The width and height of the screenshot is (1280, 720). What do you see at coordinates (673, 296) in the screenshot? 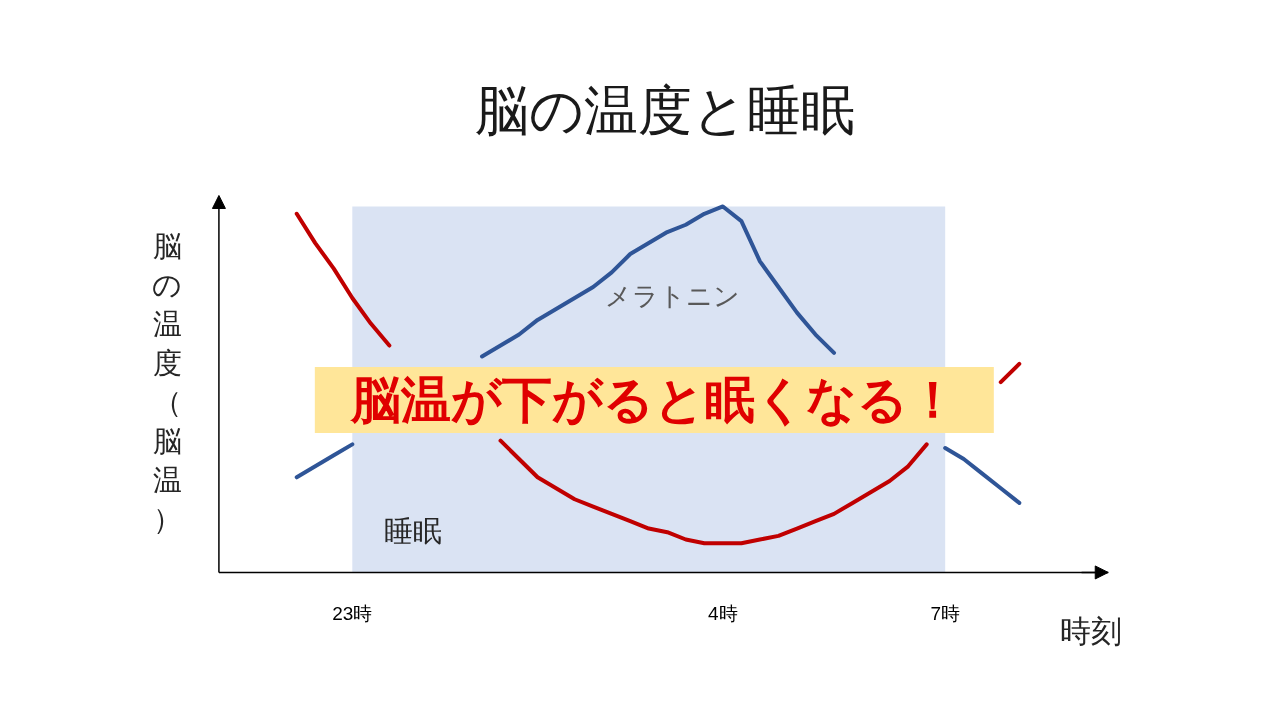
I see `series-label: メラトニン` at bounding box center [673, 296].